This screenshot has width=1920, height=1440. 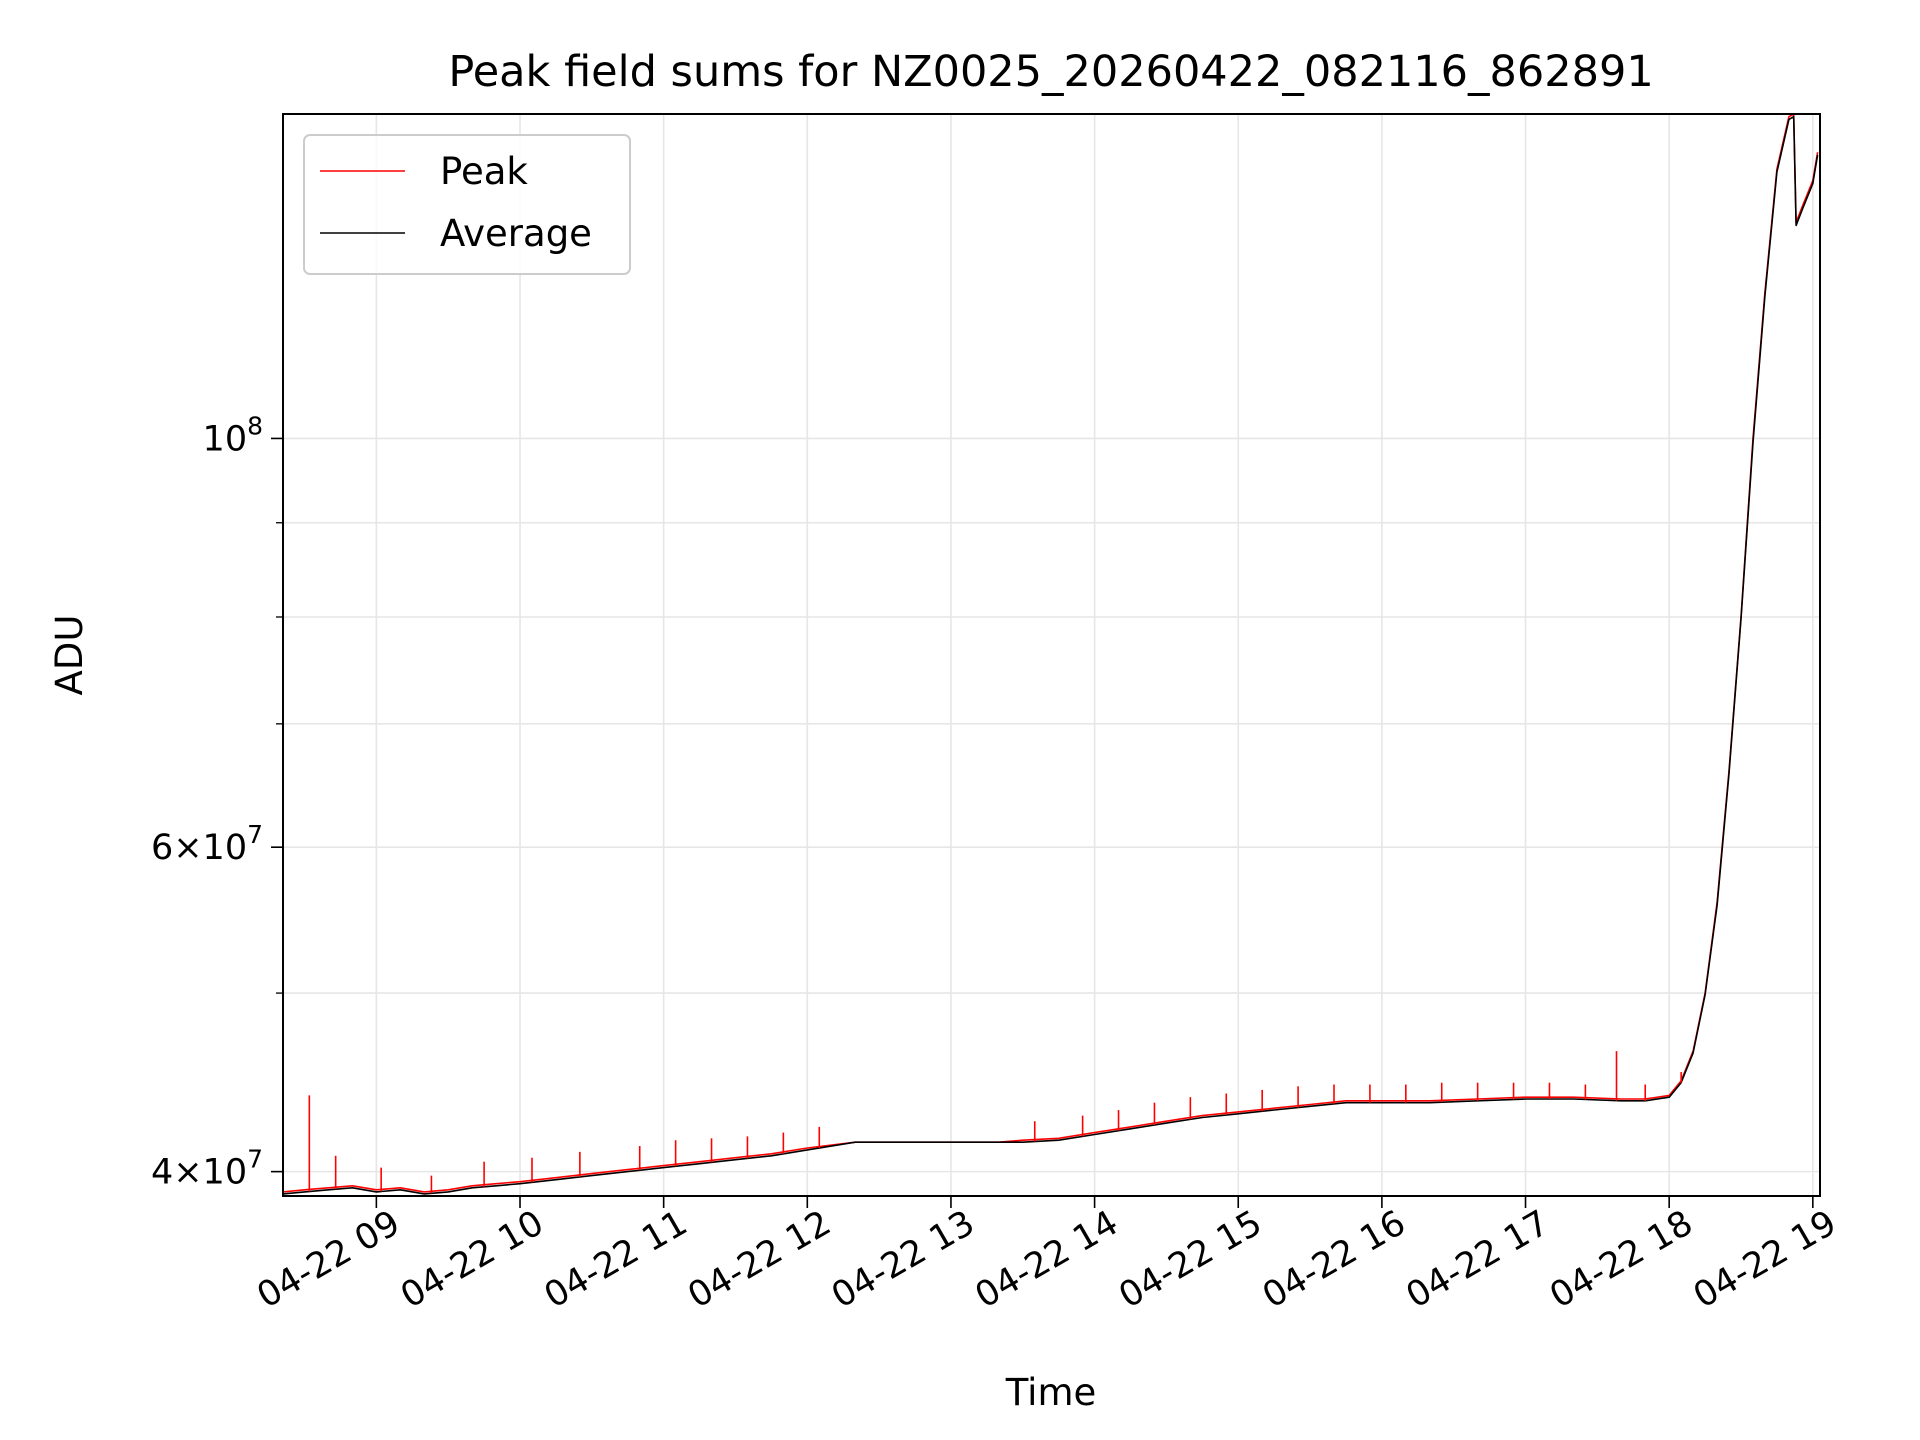 I want to click on legend-label-peak: Peak, so click(x=484, y=171).